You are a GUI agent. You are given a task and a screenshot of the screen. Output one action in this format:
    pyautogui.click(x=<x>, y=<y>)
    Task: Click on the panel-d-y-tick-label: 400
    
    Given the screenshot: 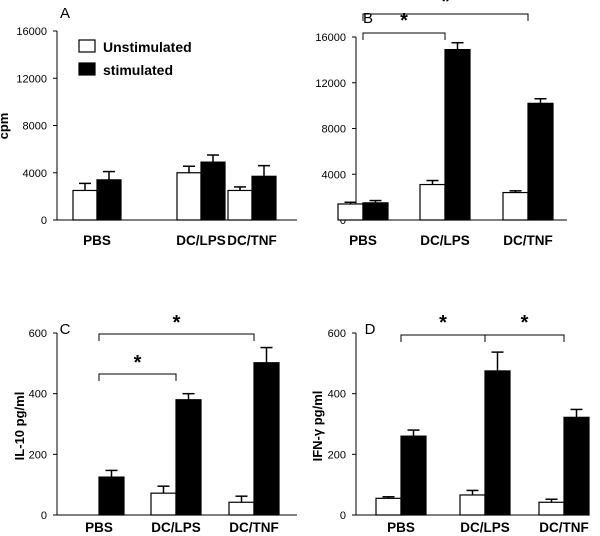 What is the action you would take?
    pyautogui.click(x=337, y=395)
    